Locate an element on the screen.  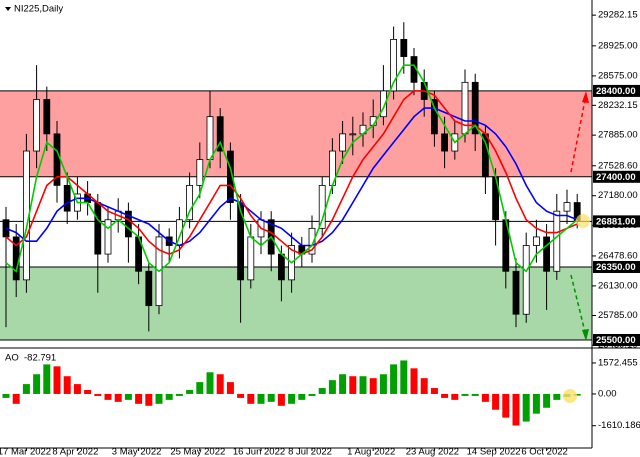
y-tick-label: 0.00 is located at coordinates (607, 393).